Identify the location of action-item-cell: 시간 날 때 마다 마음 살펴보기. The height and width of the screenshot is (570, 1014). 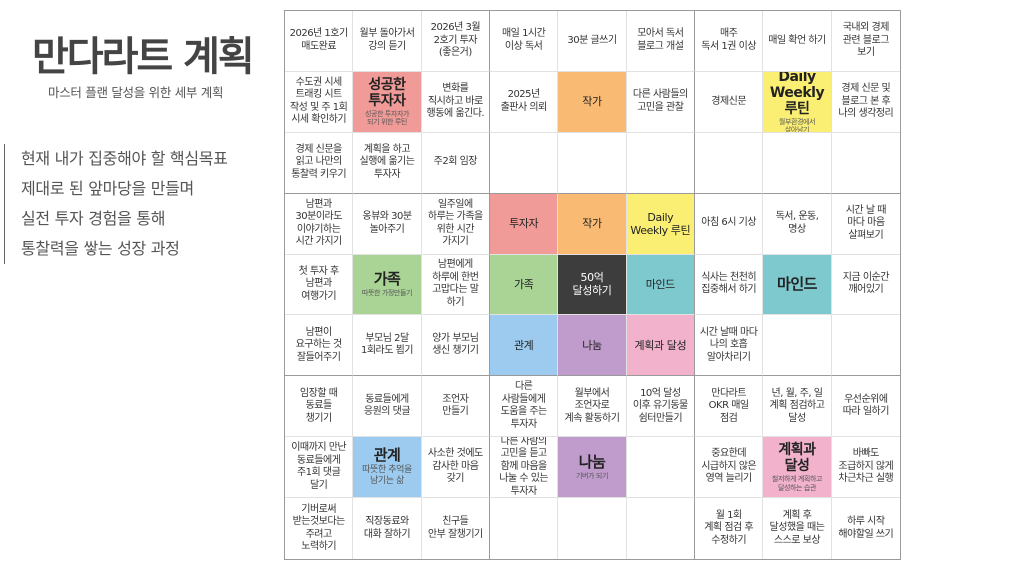
(865, 224).